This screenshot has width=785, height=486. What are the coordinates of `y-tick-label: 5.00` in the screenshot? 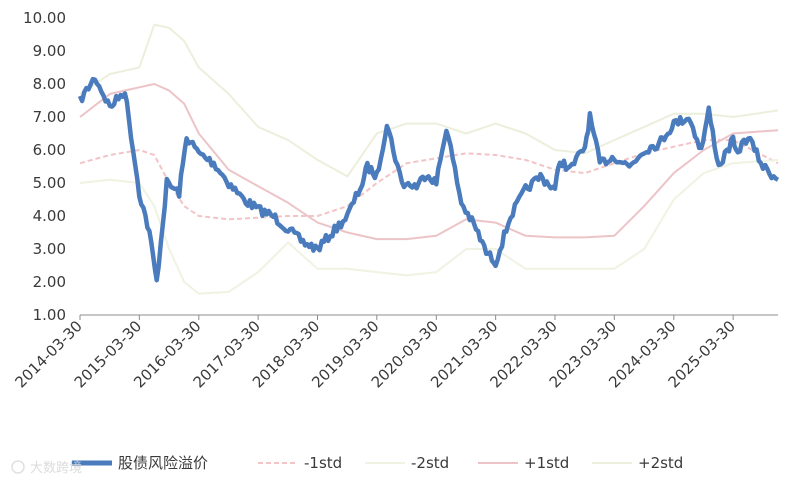 It's located at (49, 183).